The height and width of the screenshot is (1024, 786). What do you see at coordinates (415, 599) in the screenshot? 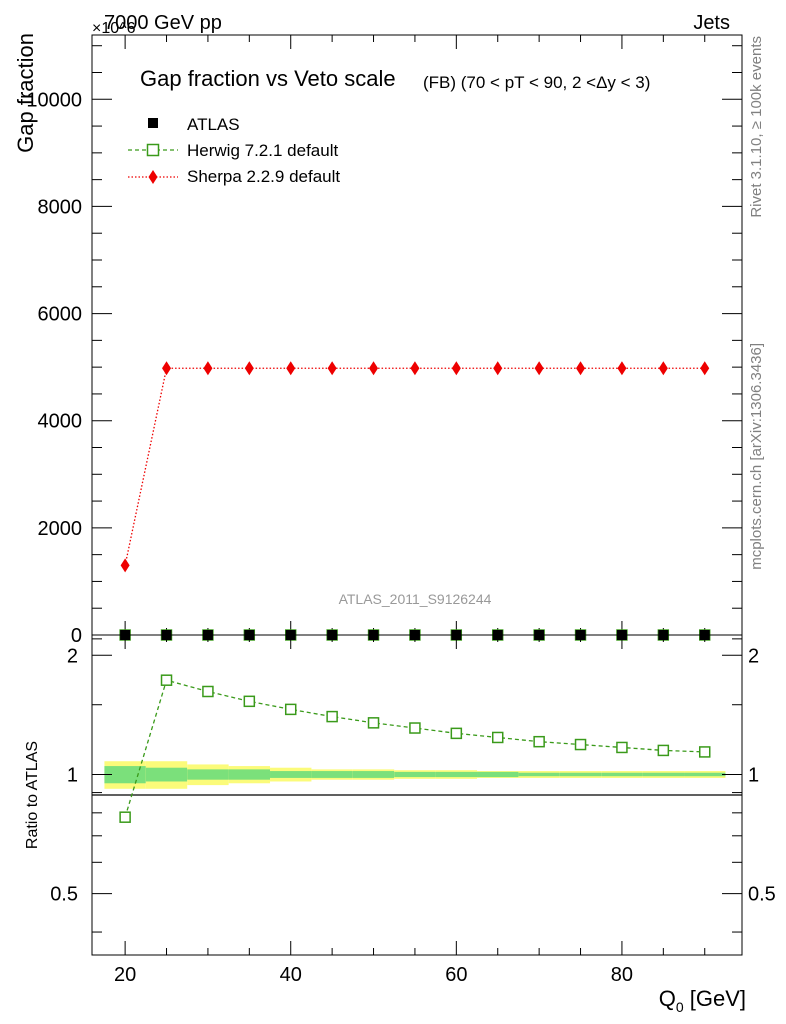
I see `analysis-watermark: ATLAS_2011_S9126244` at bounding box center [415, 599].